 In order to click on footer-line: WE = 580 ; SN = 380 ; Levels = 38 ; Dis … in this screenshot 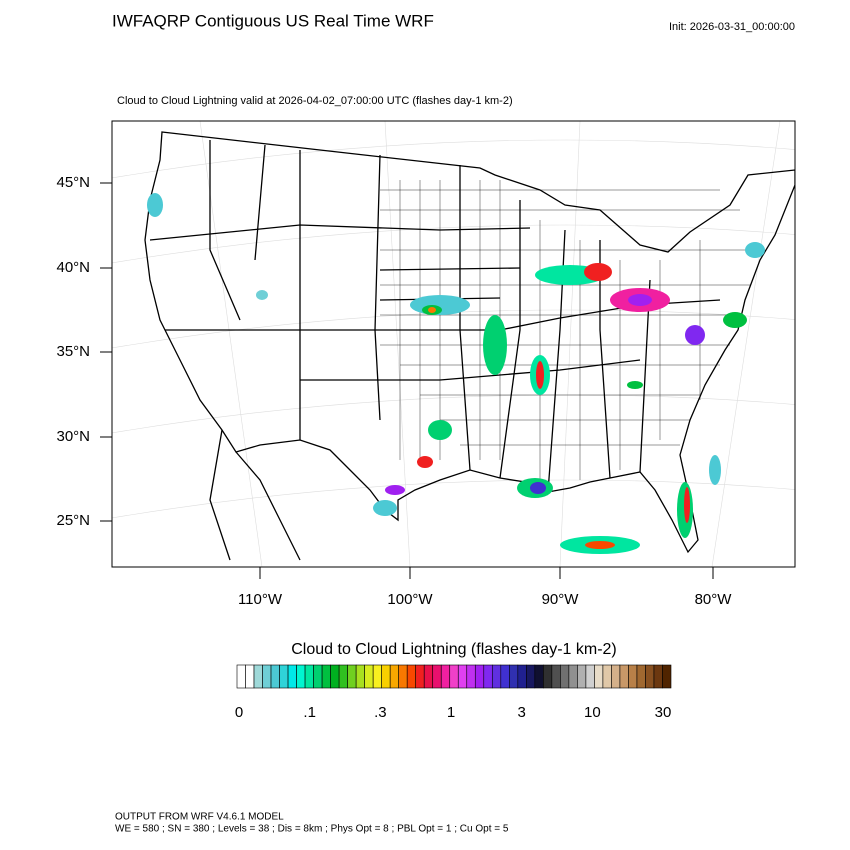, I will do `click(312, 829)`.